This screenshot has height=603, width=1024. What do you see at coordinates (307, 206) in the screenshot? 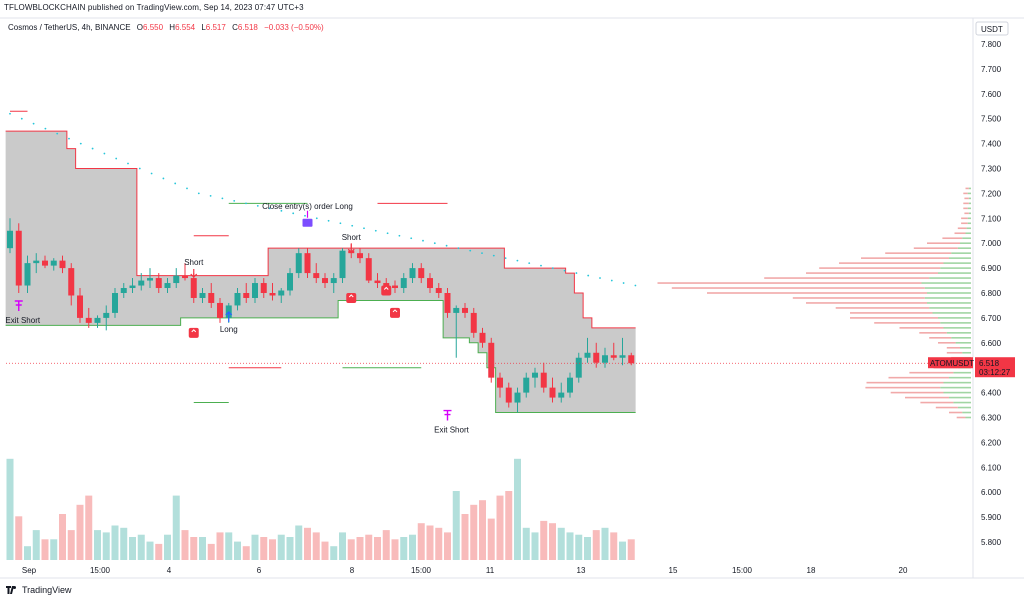
I see `signal-label: Close entry(s) order Long` at bounding box center [307, 206].